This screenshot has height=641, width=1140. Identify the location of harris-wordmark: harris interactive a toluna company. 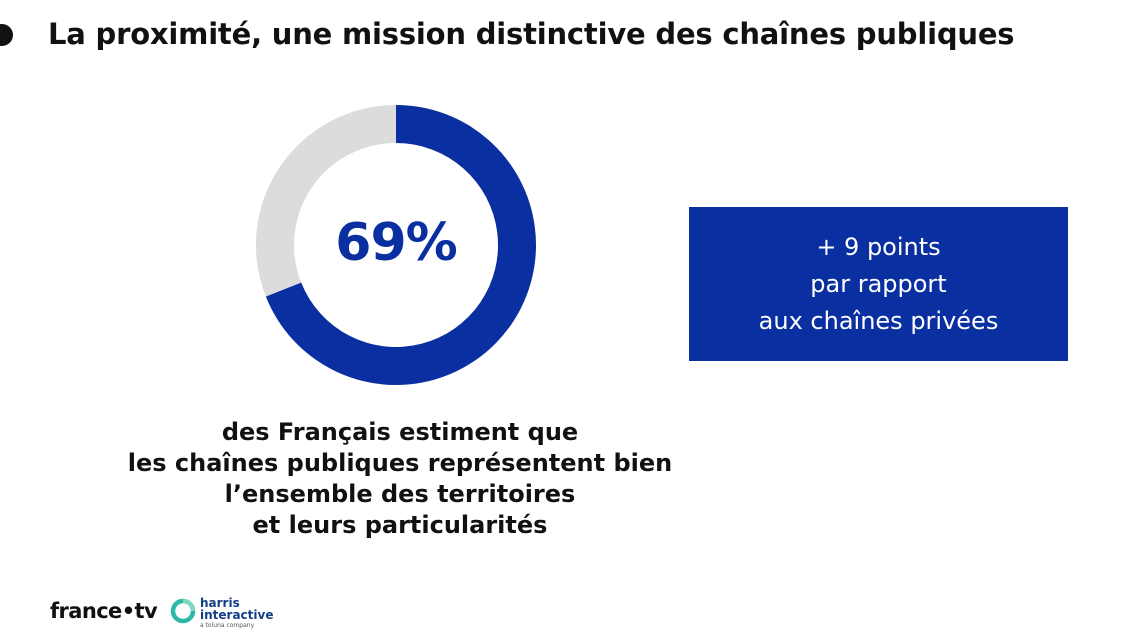
(236, 613).